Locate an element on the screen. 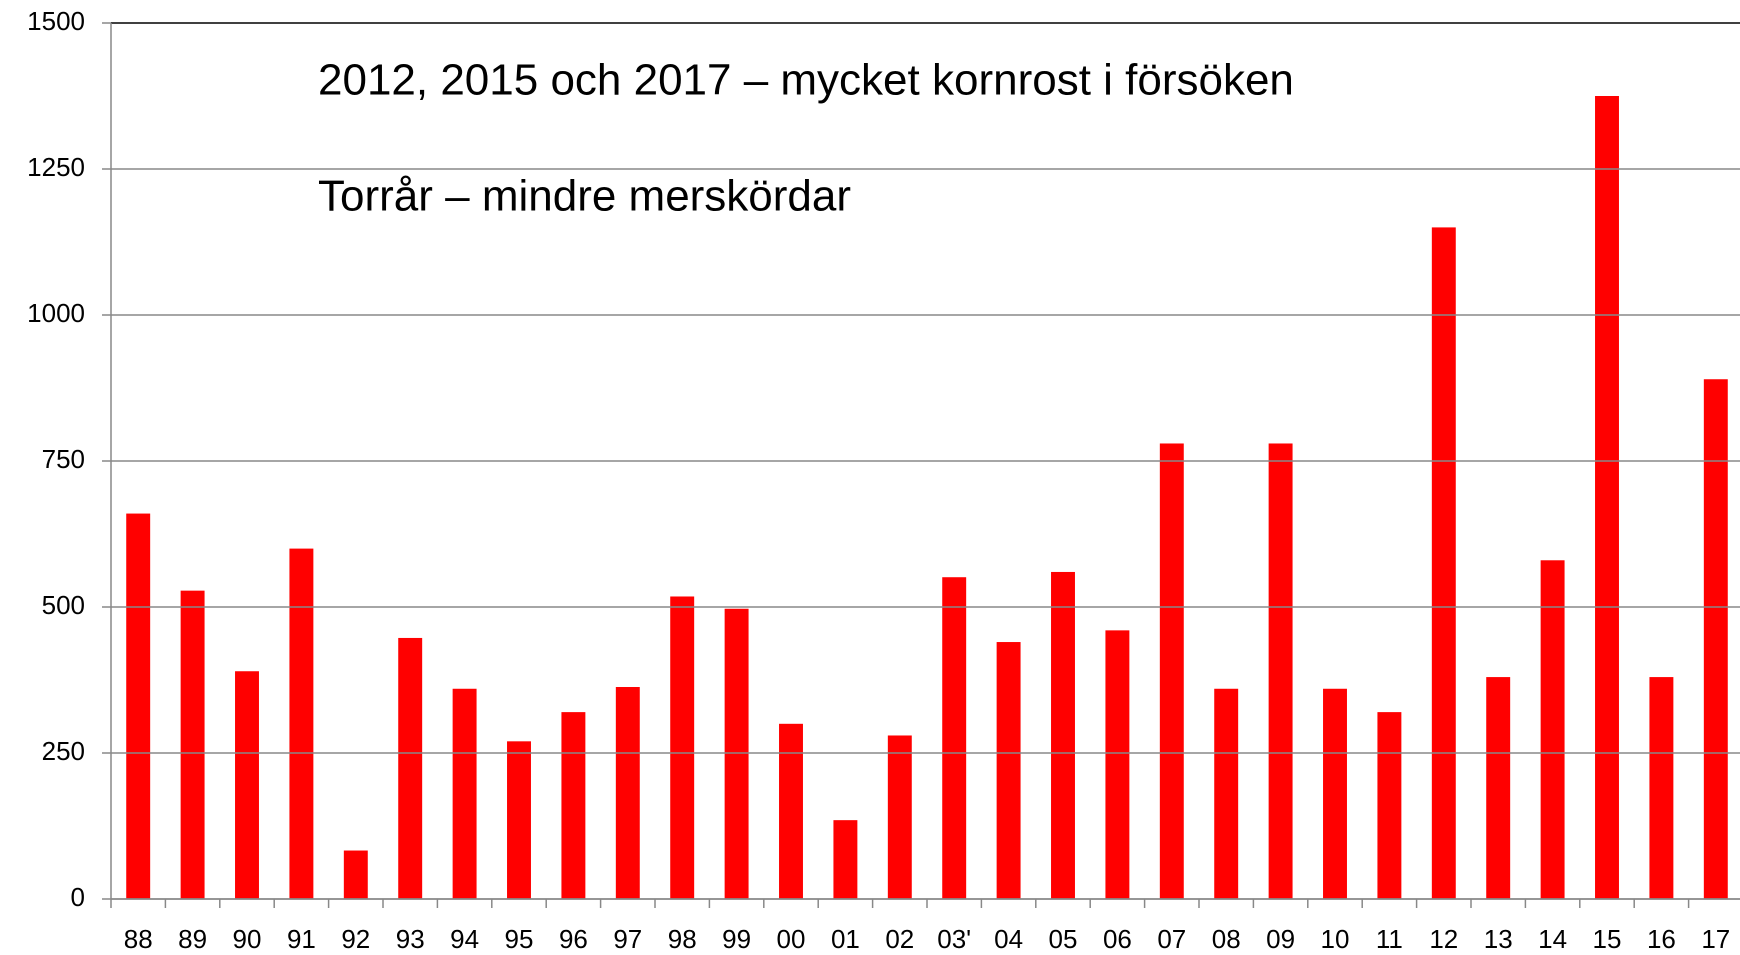  x-tick-label: 15 is located at coordinates (1607, 939).